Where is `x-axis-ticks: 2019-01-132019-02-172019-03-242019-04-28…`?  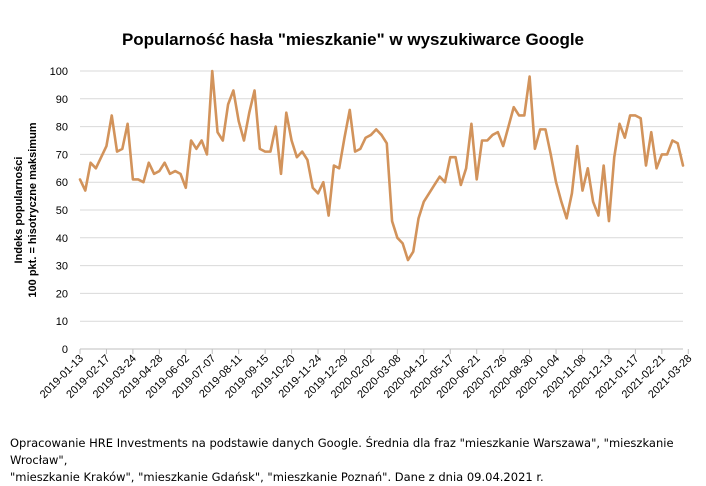 x-axis-ticks: 2019-01-132019-02-172019-03-242019-04-28… is located at coordinates (366, 375).